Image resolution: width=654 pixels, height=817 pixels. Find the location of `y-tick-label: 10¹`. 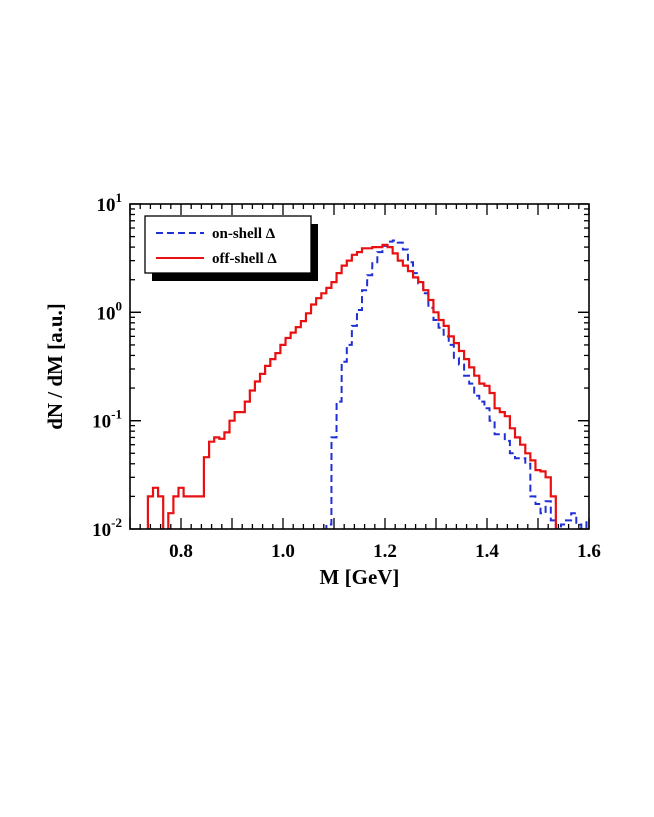

y-tick-label: 10¹ is located at coordinates (110, 203).